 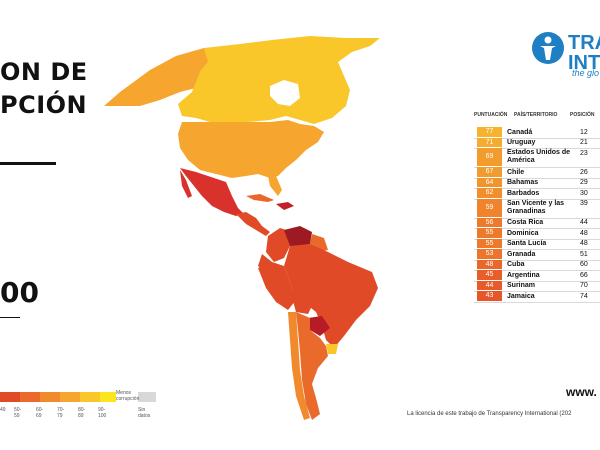 I want to click on table-row: 53 Granada 51, so click(x=537, y=255).